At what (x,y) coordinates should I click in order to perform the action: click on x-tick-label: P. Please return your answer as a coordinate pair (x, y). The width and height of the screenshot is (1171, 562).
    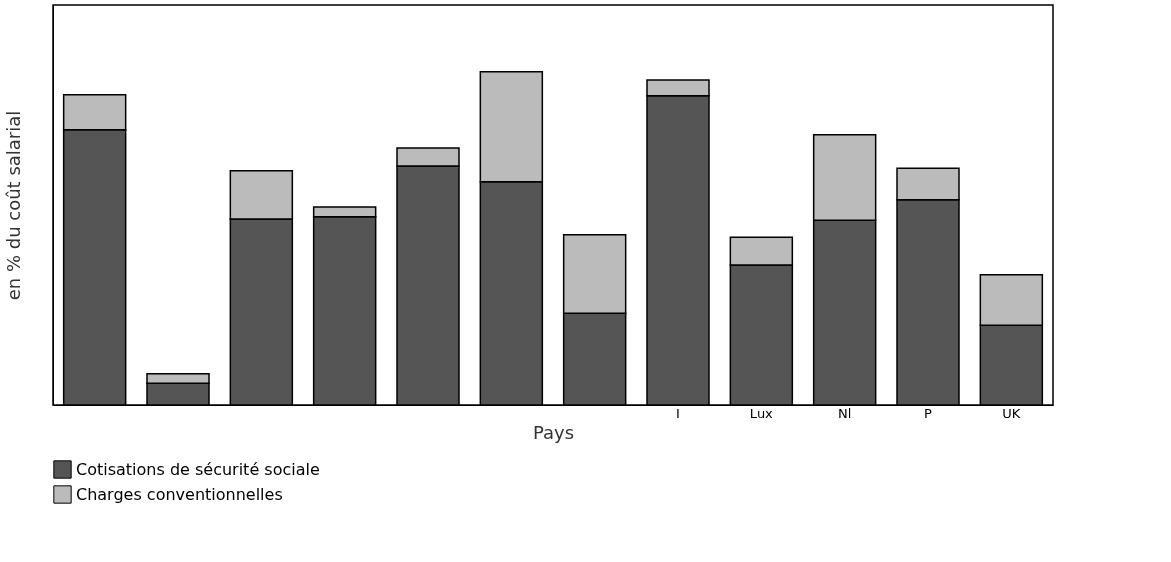
    Looking at the image, I should click on (928, 413).